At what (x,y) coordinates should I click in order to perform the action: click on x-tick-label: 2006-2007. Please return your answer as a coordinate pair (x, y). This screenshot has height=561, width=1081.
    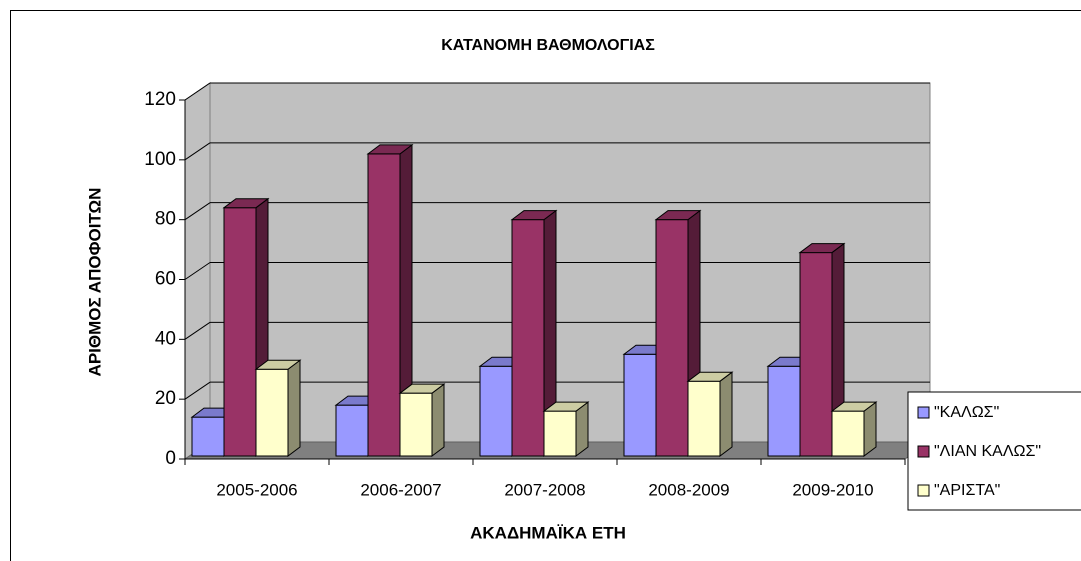
    Looking at the image, I should click on (400, 489).